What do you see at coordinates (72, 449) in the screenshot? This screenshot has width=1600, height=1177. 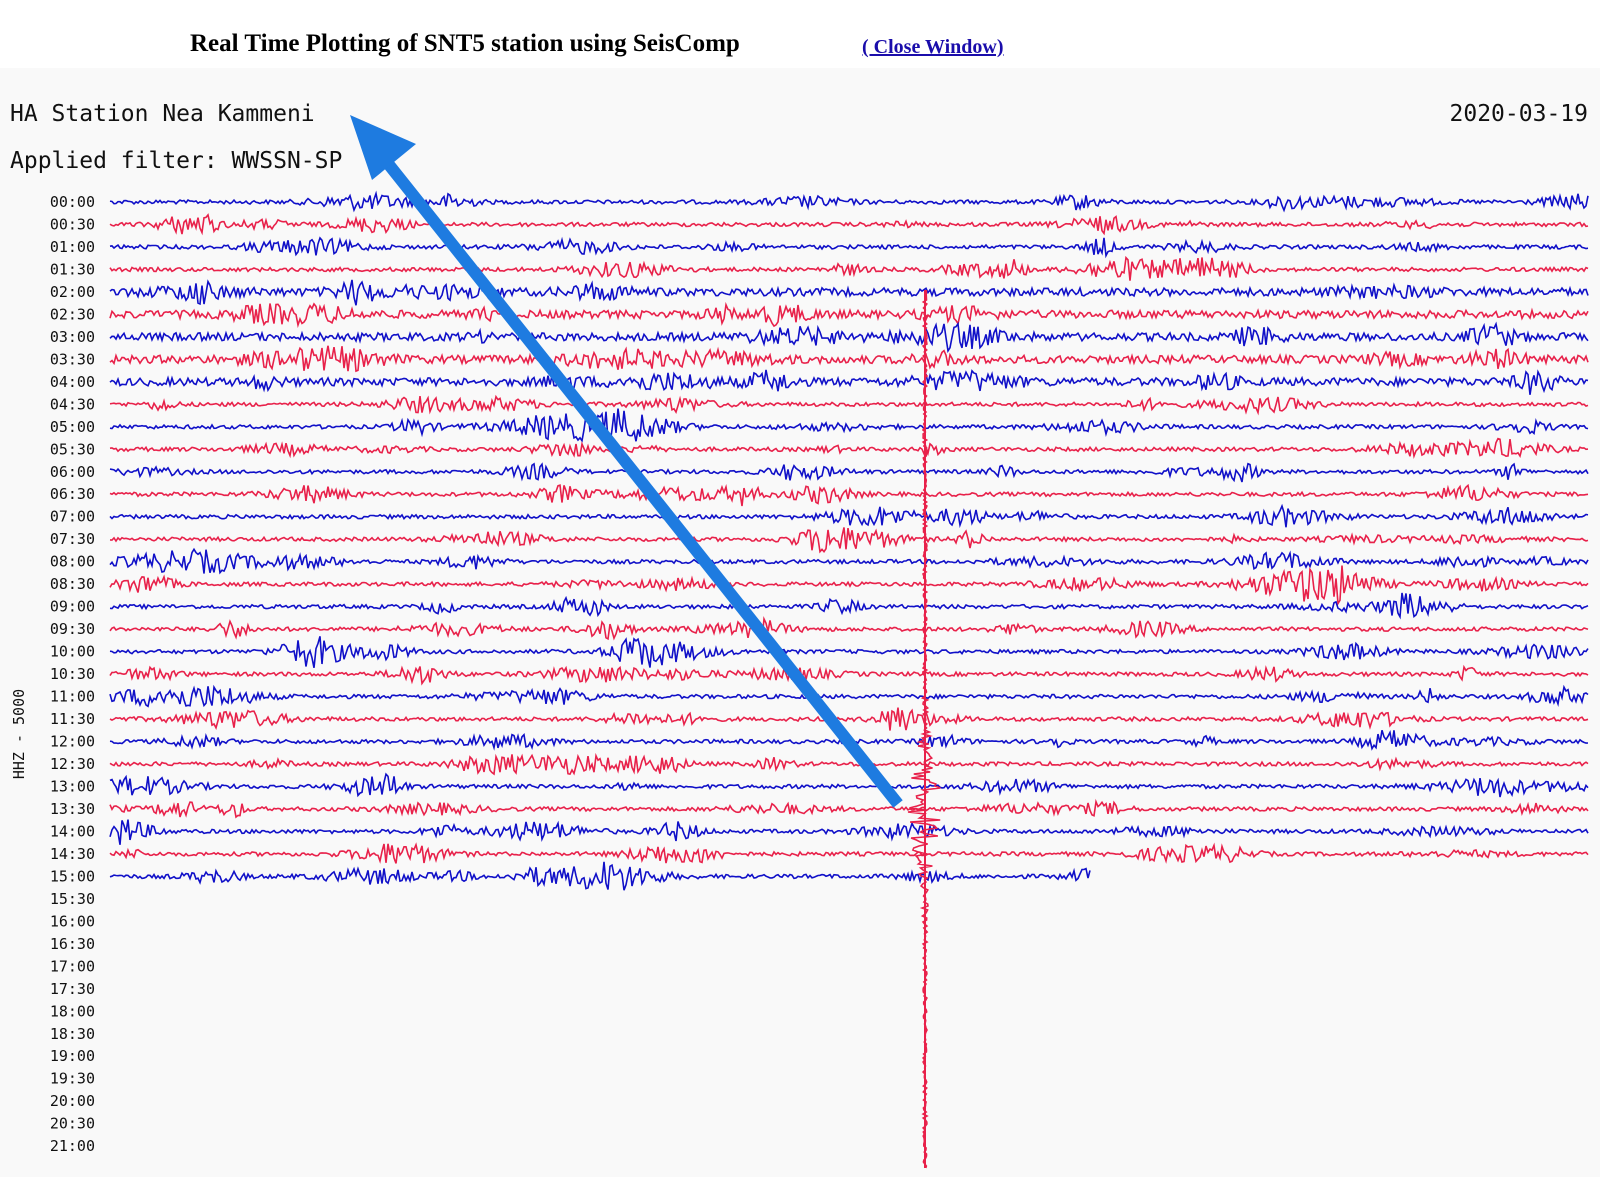 I see `time-label: 05:30` at bounding box center [72, 449].